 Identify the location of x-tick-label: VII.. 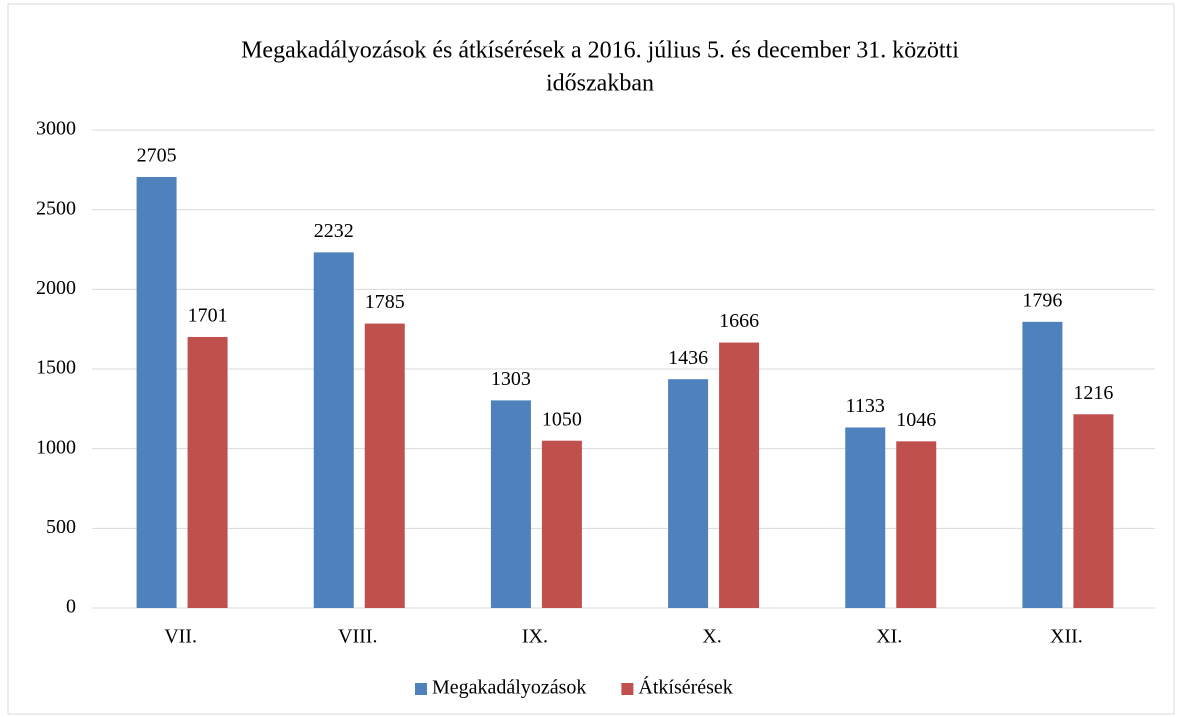
(180, 637).